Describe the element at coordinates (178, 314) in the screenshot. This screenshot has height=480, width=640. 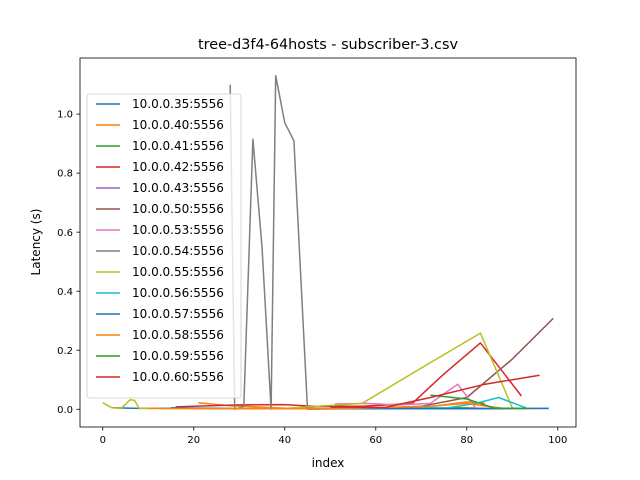
I see `legend-entry: 10.0.0.57:5556` at that location.